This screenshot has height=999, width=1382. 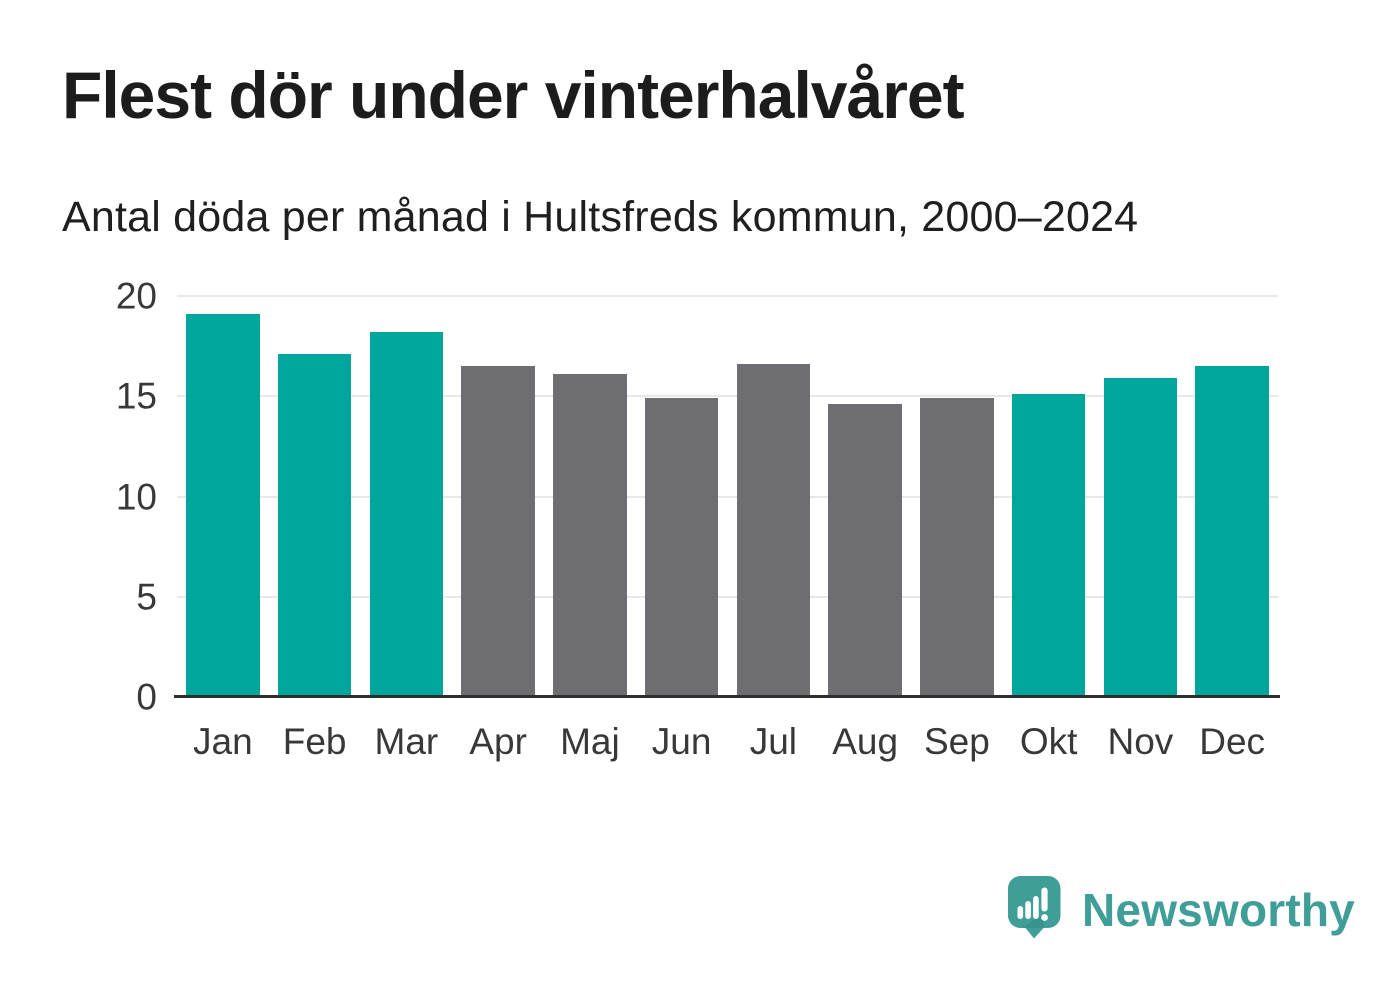 What do you see at coordinates (681, 547) in the screenshot?
I see `bar-jun` at bounding box center [681, 547].